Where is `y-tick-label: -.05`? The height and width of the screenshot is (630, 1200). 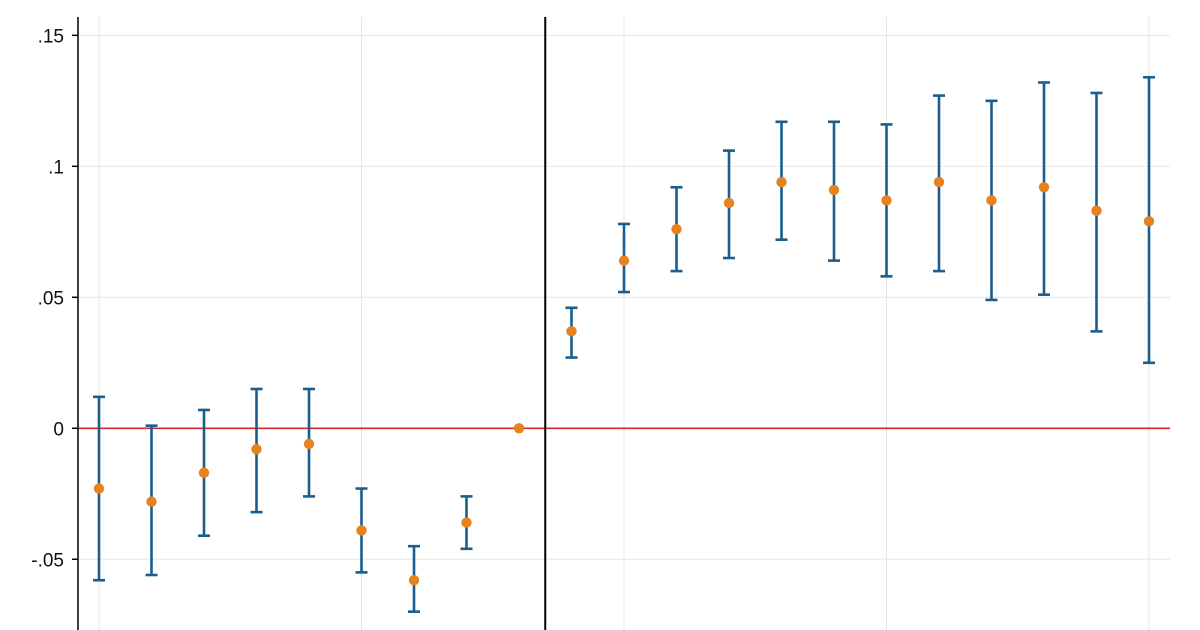
y-tick-label: -.05 is located at coordinates (47, 560).